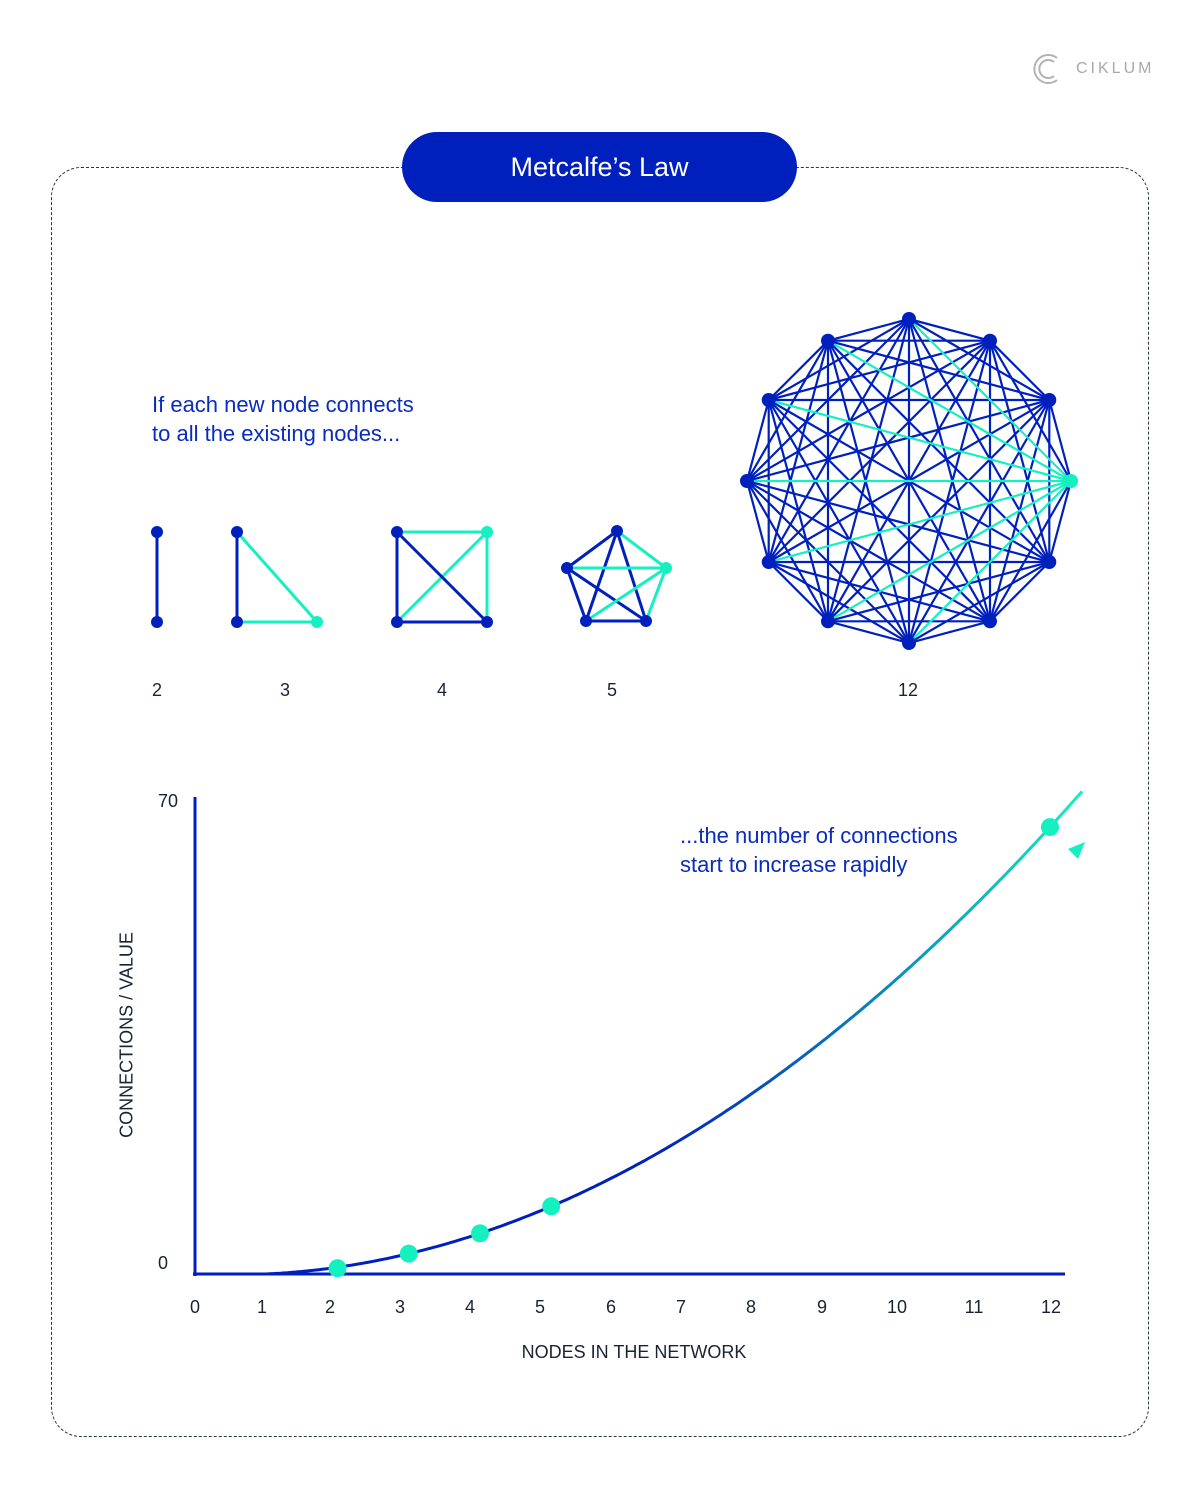 The height and width of the screenshot is (1500, 1200). I want to click on ciklum-logo: CIKLUM, so click(1092, 69).